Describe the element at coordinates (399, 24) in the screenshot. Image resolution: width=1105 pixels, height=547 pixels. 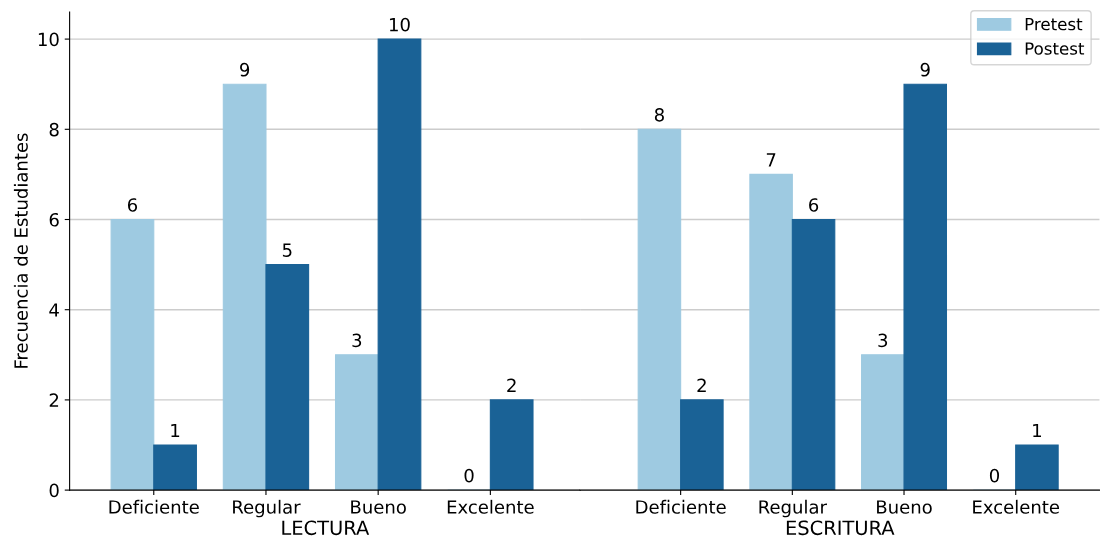
I see `data-label: 10` at that location.